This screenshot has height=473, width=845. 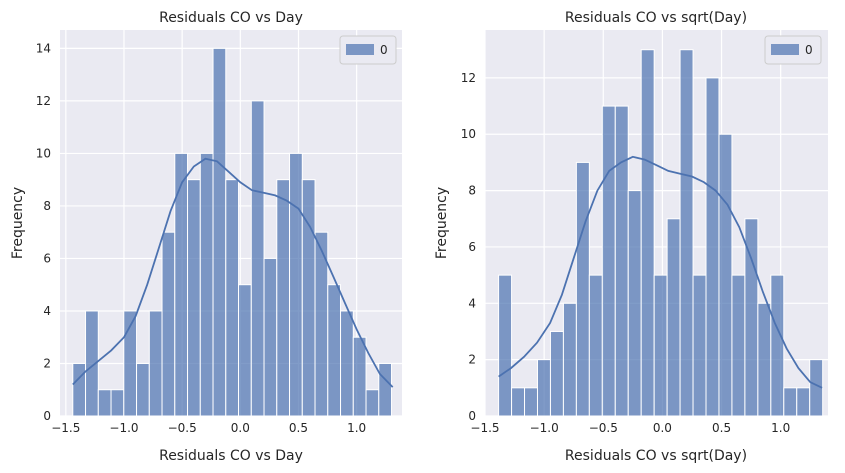 I want to click on y-axis-label-right: Frequency, so click(x=442, y=223).